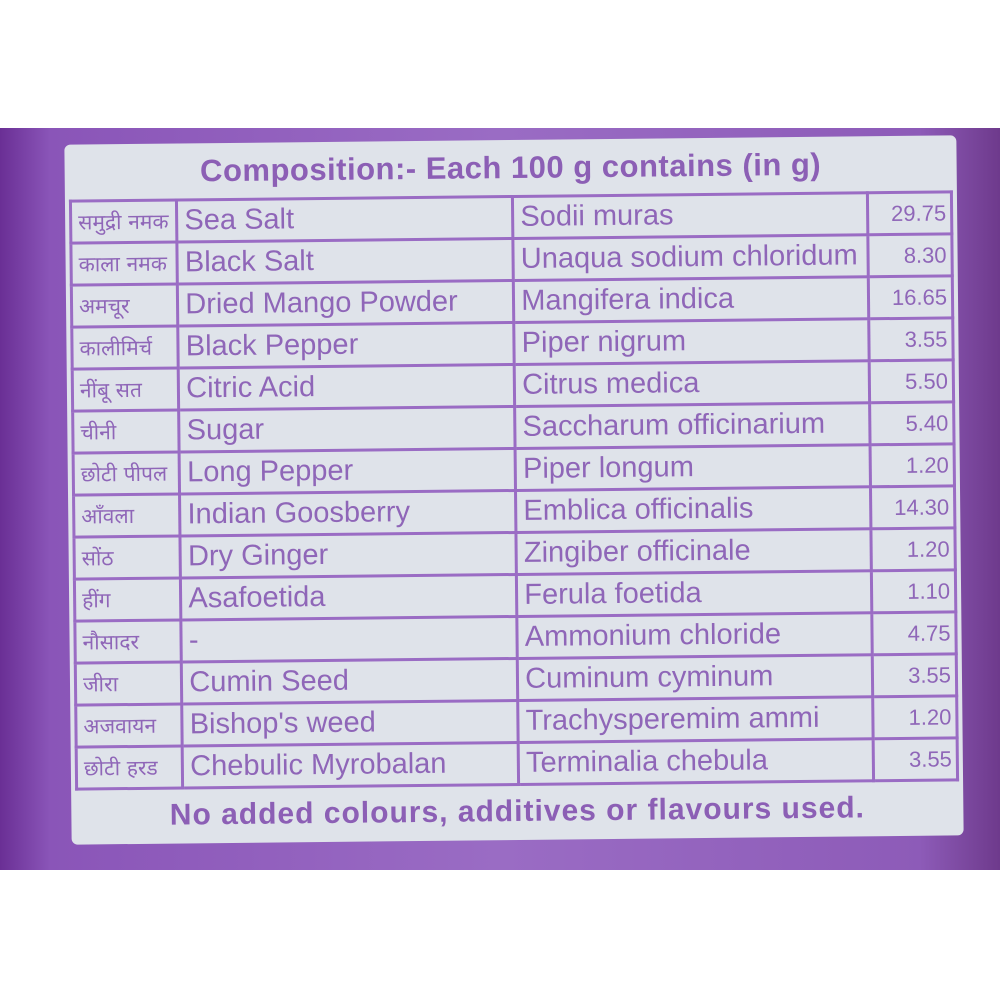  Describe the element at coordinates (691, 299) in the screenshot. I see `cell-latin: Mangifera indica` at that location.